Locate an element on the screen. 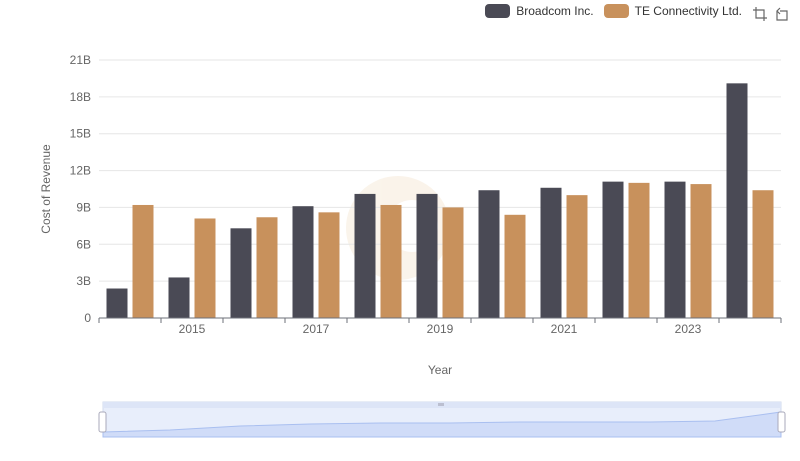 This screenshot has width=800, height=461. y-axis: 0 3B 6B 9B 12B 15B 18B 21B is located at coordinates (81, 189).